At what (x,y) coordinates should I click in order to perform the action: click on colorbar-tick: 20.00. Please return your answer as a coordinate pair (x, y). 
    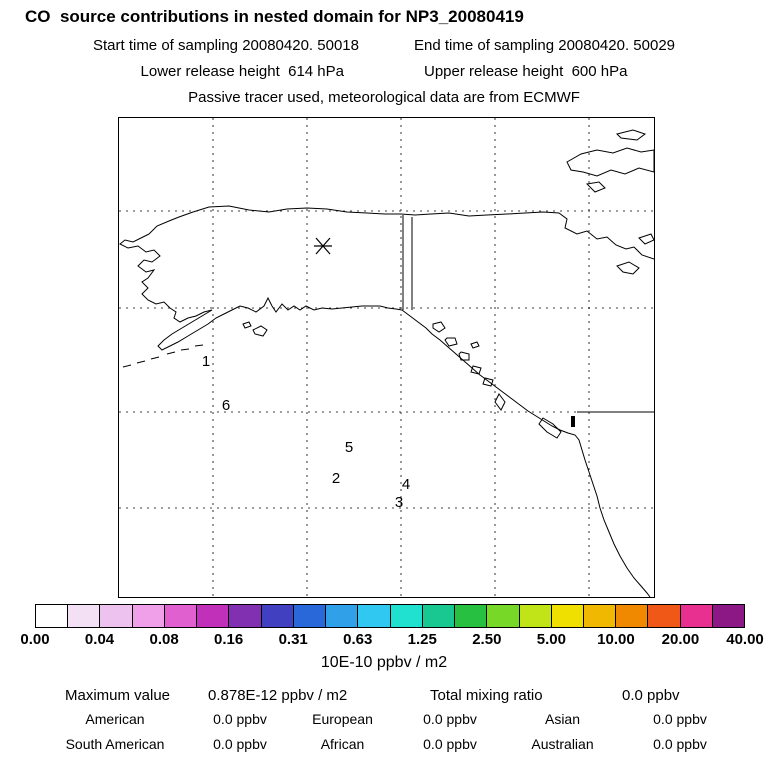
    Looking at the image, I should click on (680, 639).